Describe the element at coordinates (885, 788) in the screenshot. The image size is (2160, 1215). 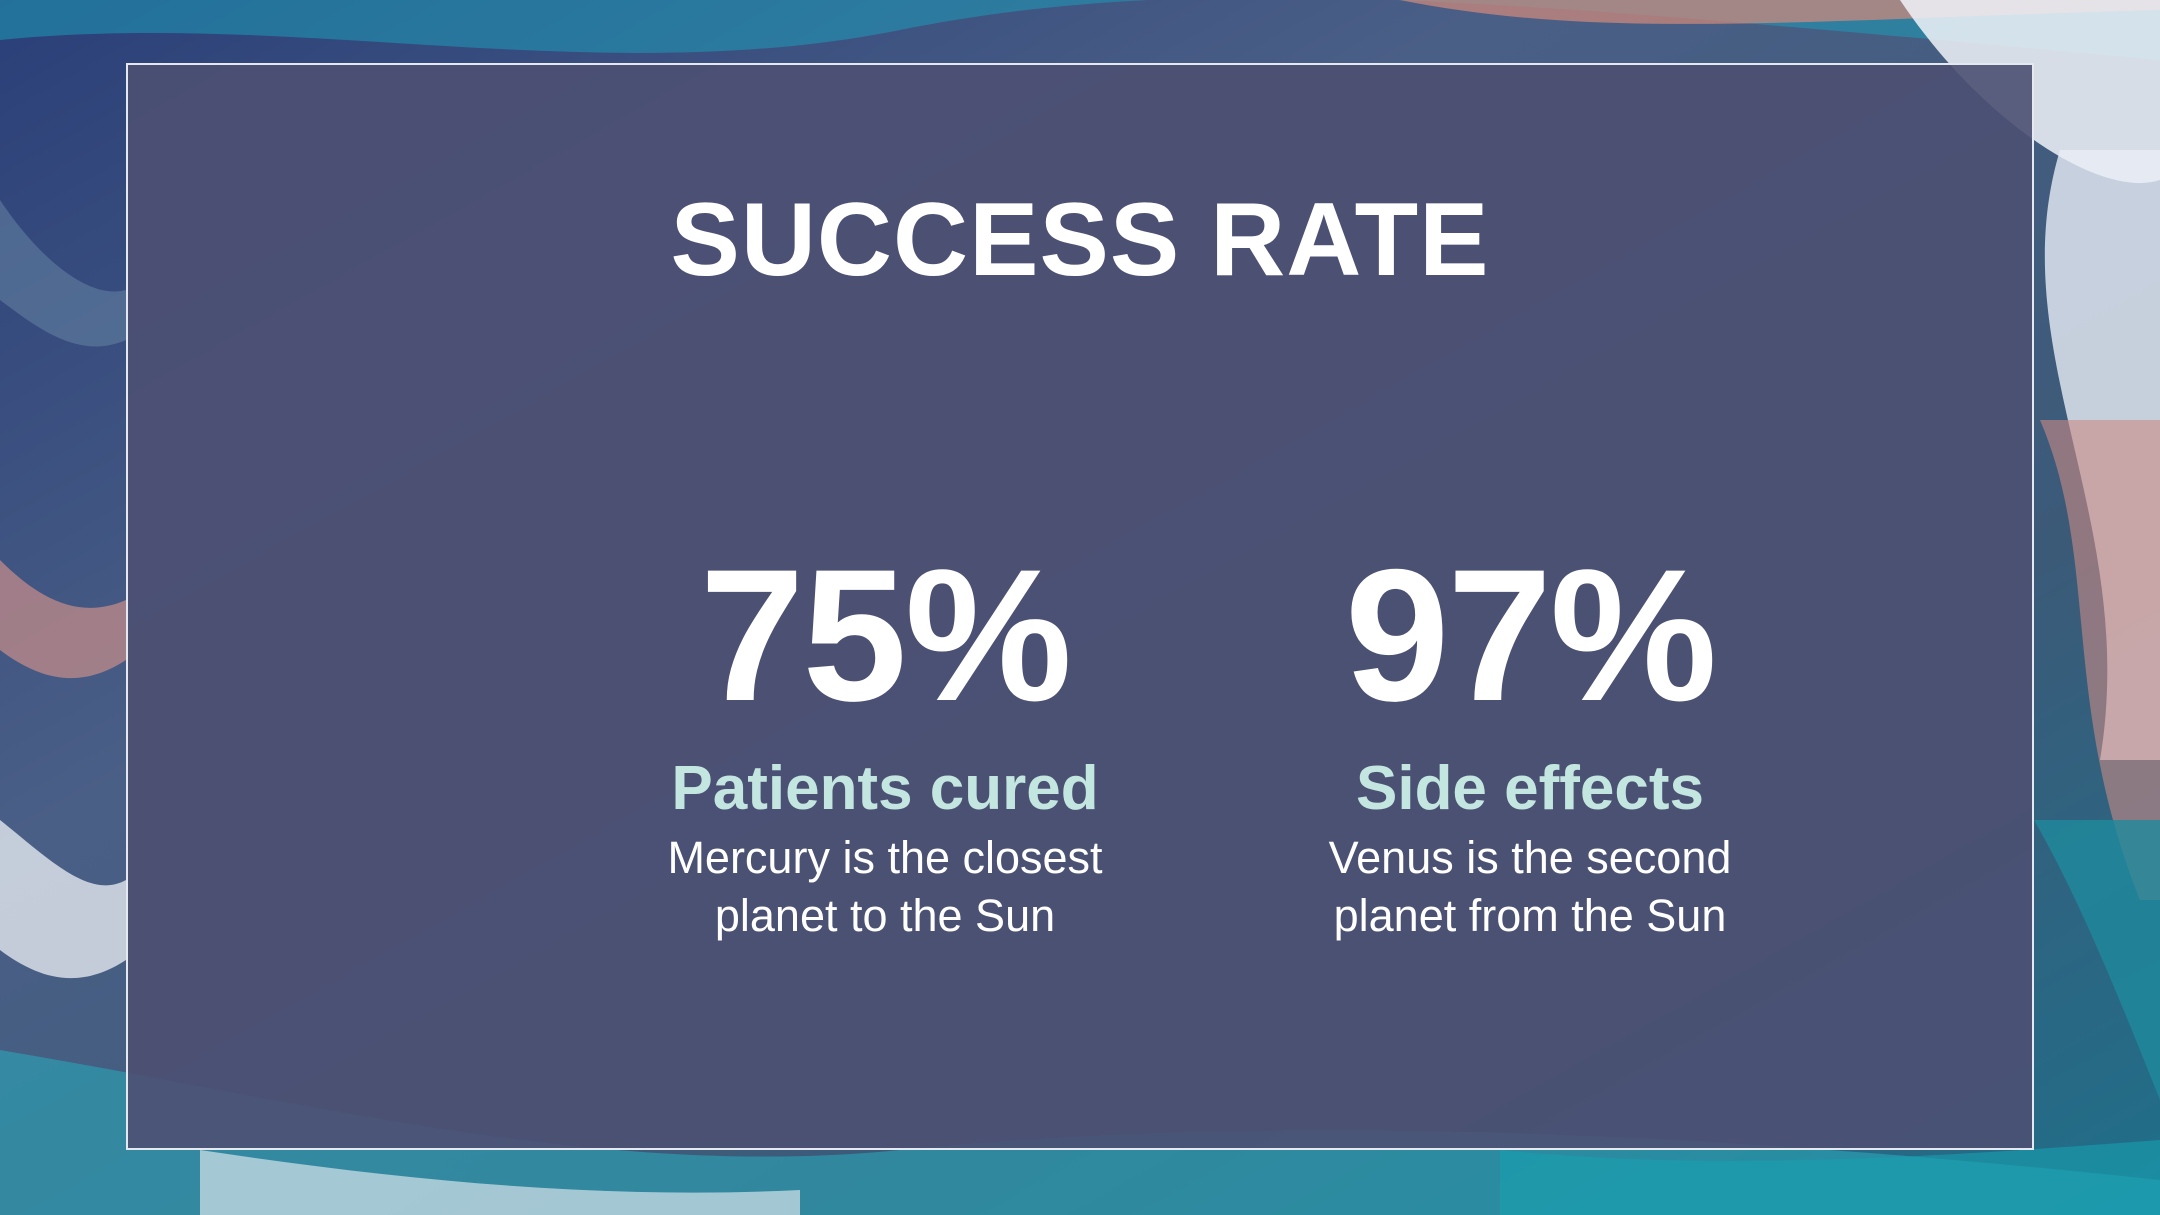
I see `stat-label: Patients cured` at that location.